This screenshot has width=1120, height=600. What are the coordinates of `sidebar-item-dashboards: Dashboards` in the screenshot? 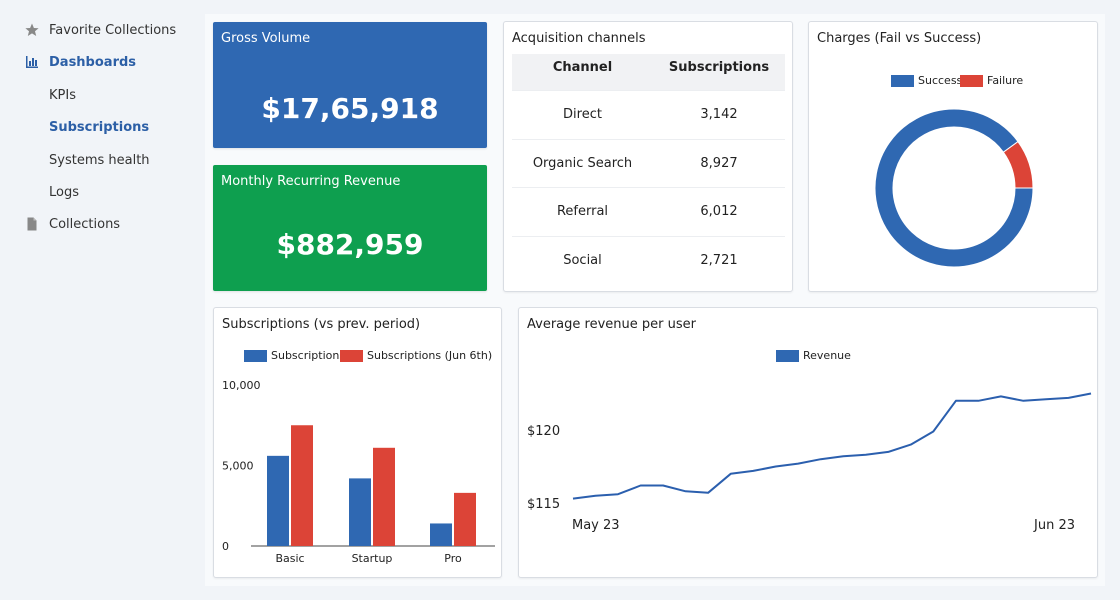 It's located at (100, 62).